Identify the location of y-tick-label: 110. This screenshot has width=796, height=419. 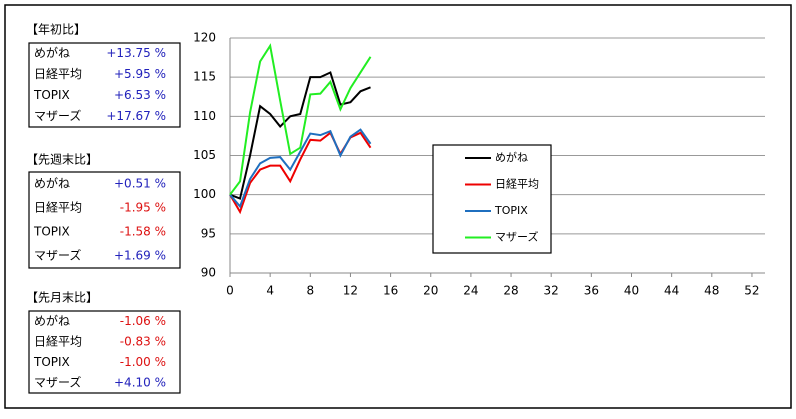
(204, 116).